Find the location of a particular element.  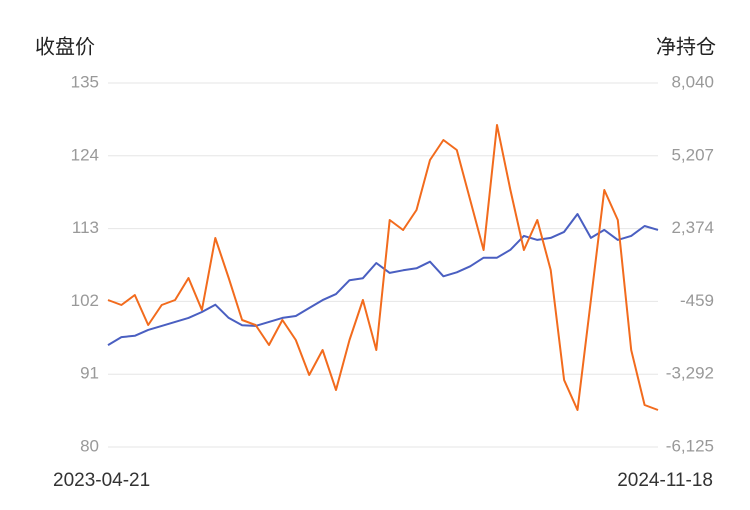

y-axis-title: 收盘价 is located at coordinates (65, 46).